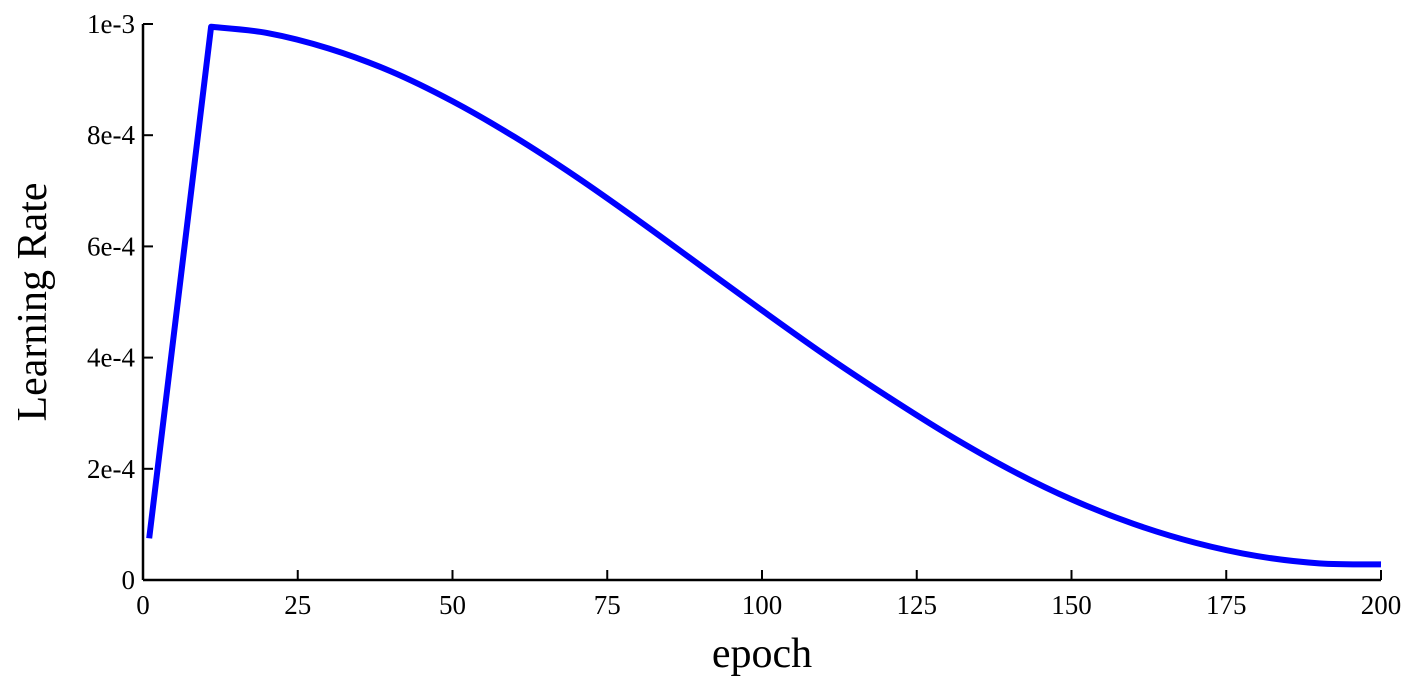  What do you see at coordinates (33, 301) in the screenshot?
I see `y-axis-title: Learning Rate` at bounding box center [33, 301].